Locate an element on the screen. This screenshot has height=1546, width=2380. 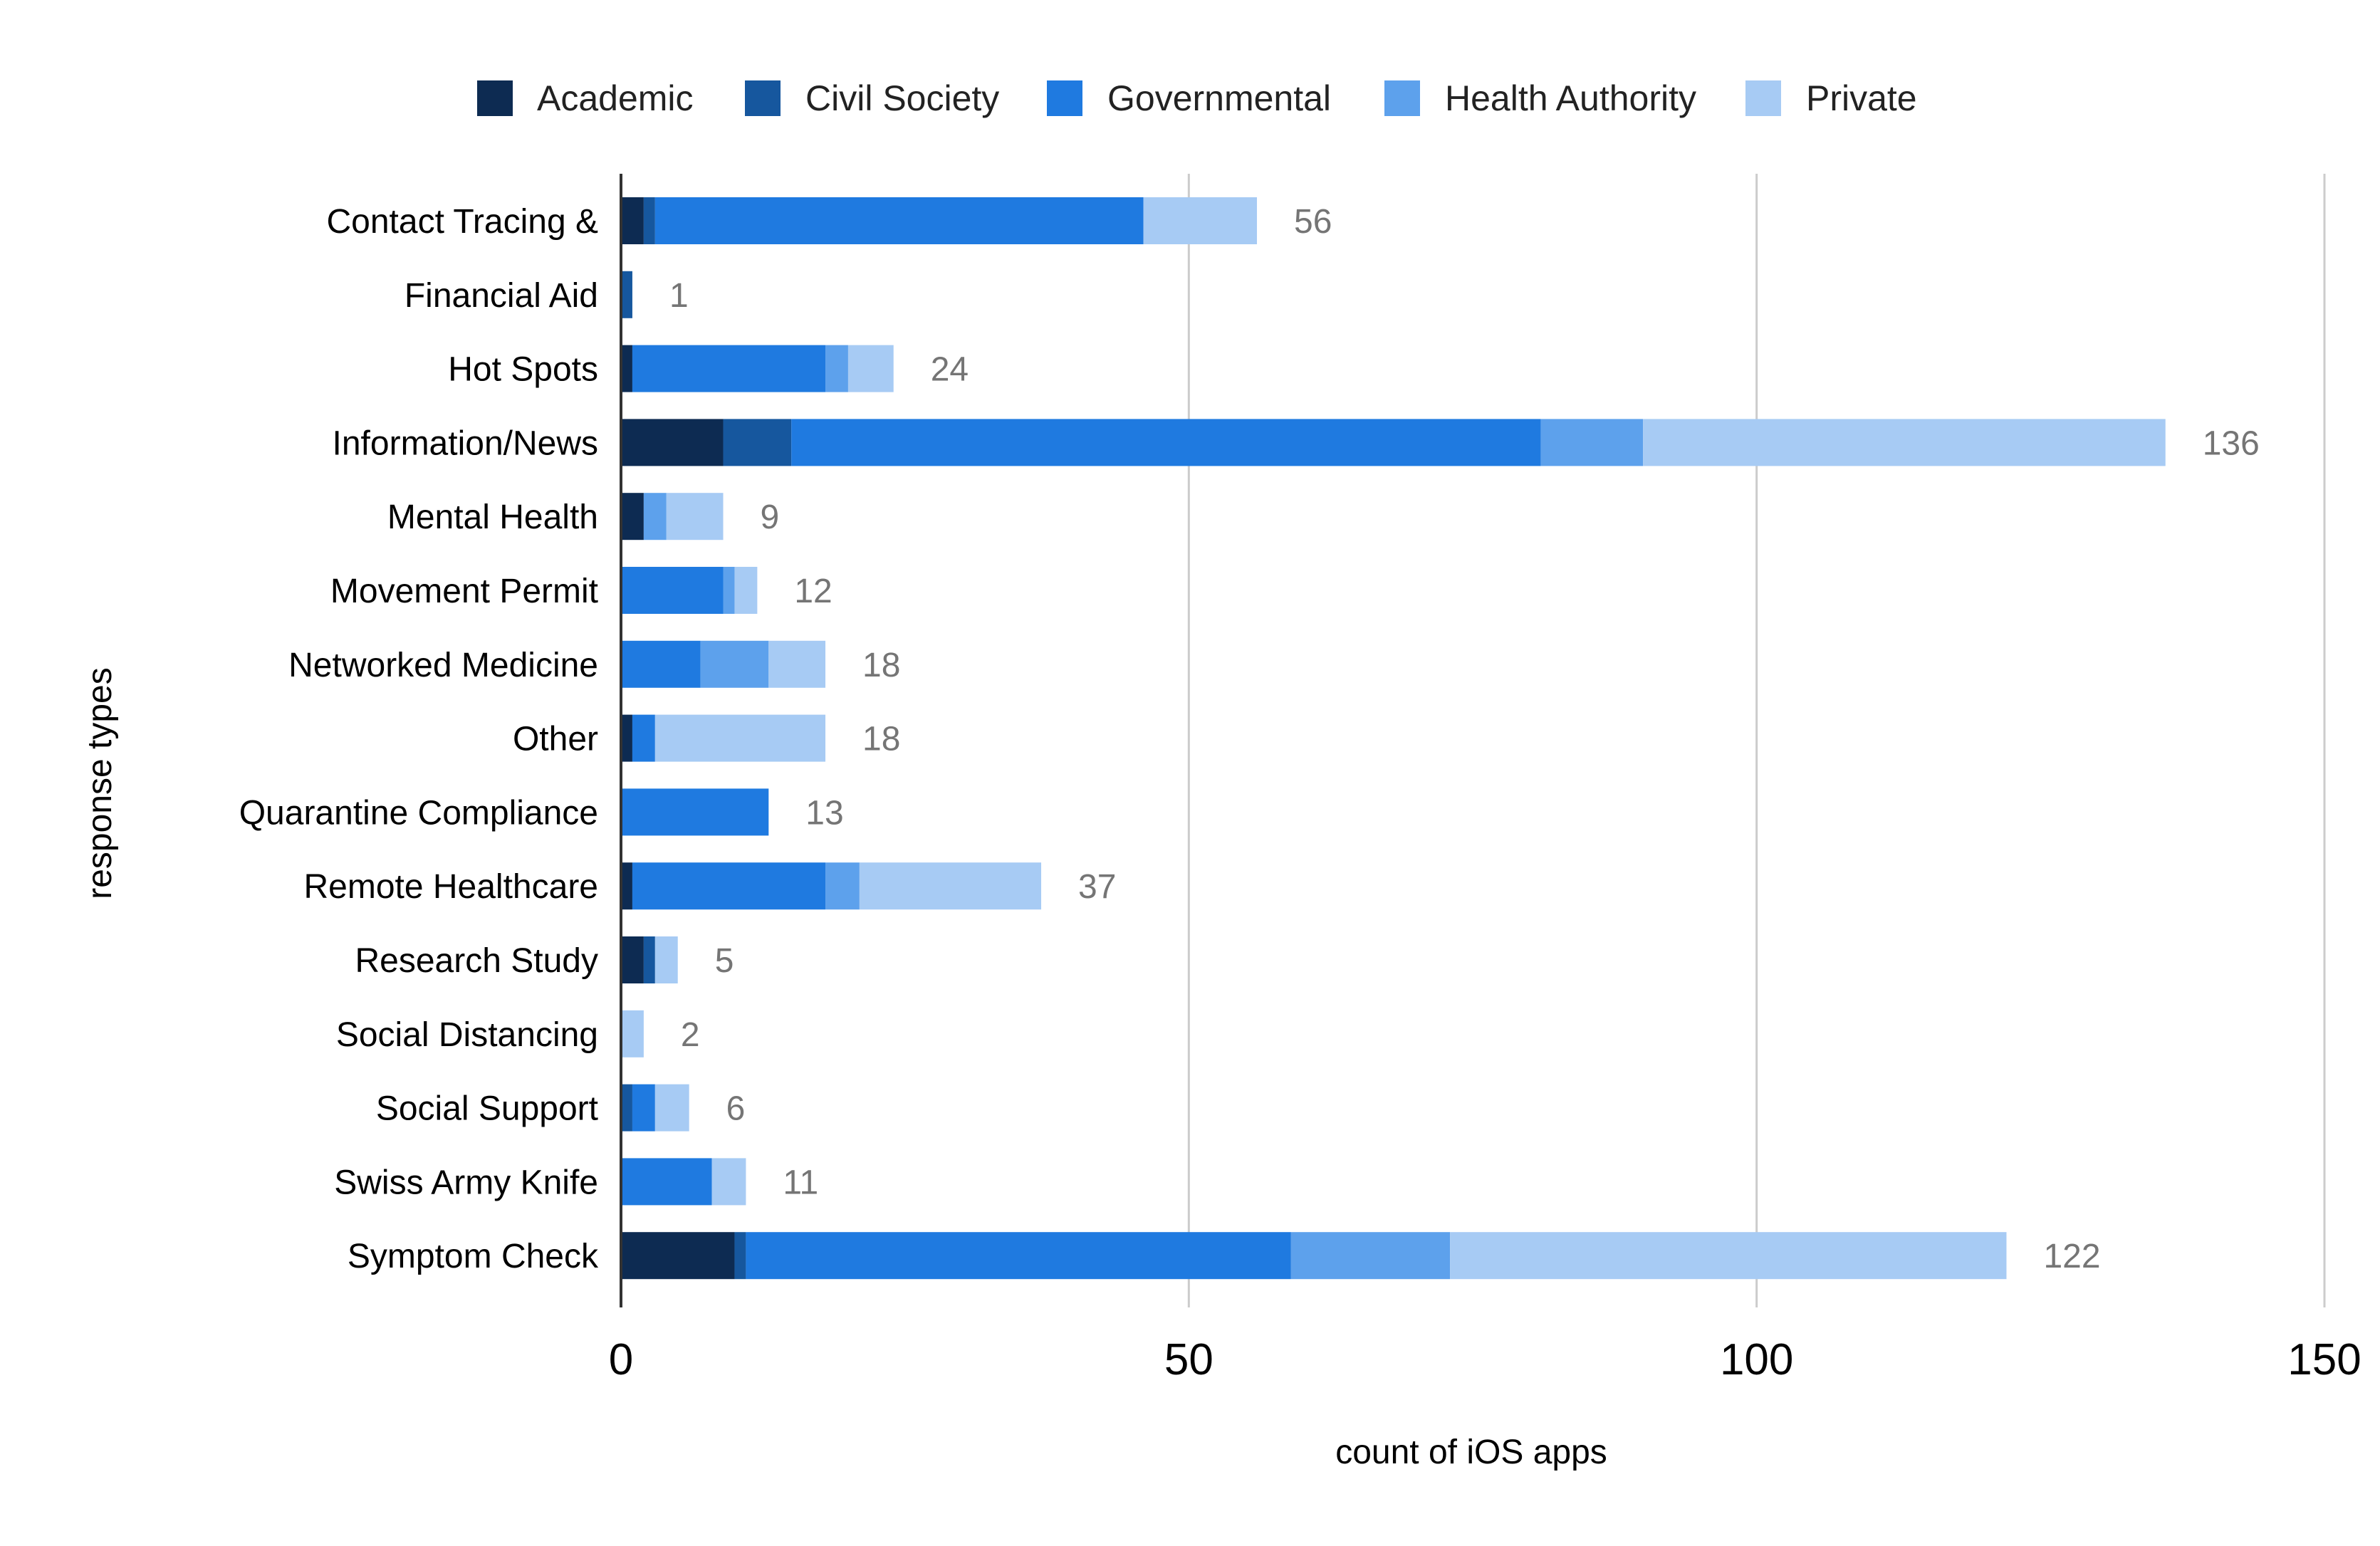
category-label: Movement Permit is located at coordinates (464, 591).